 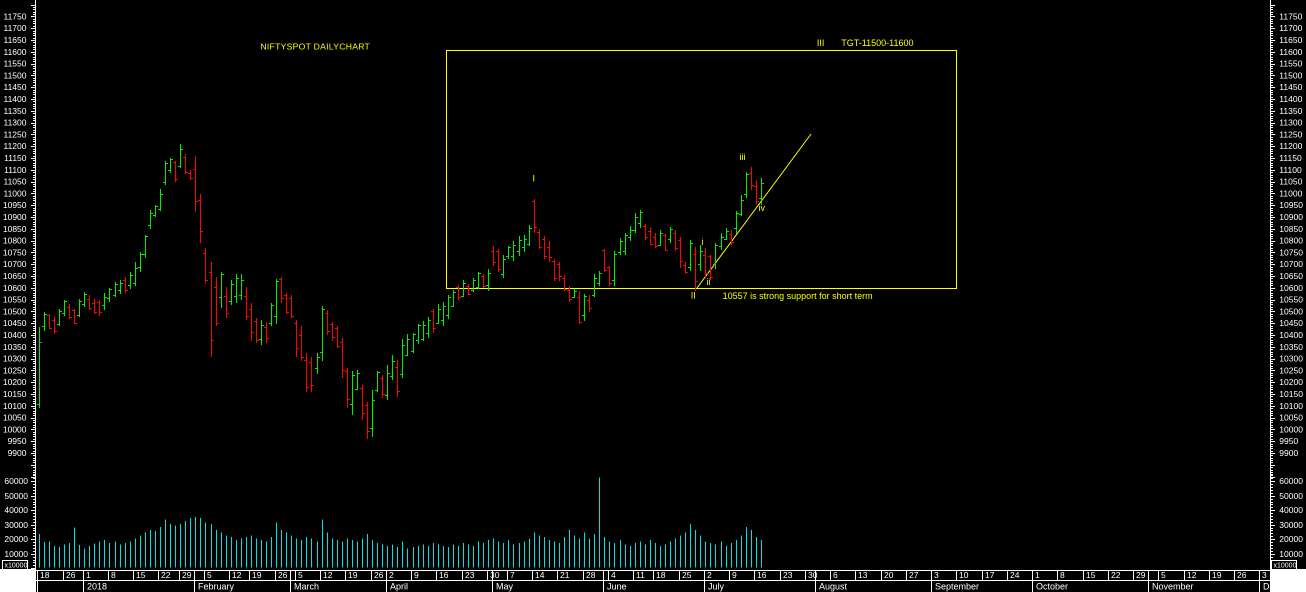 I want to click on svg-text: 3, so click(x=936, y=575).